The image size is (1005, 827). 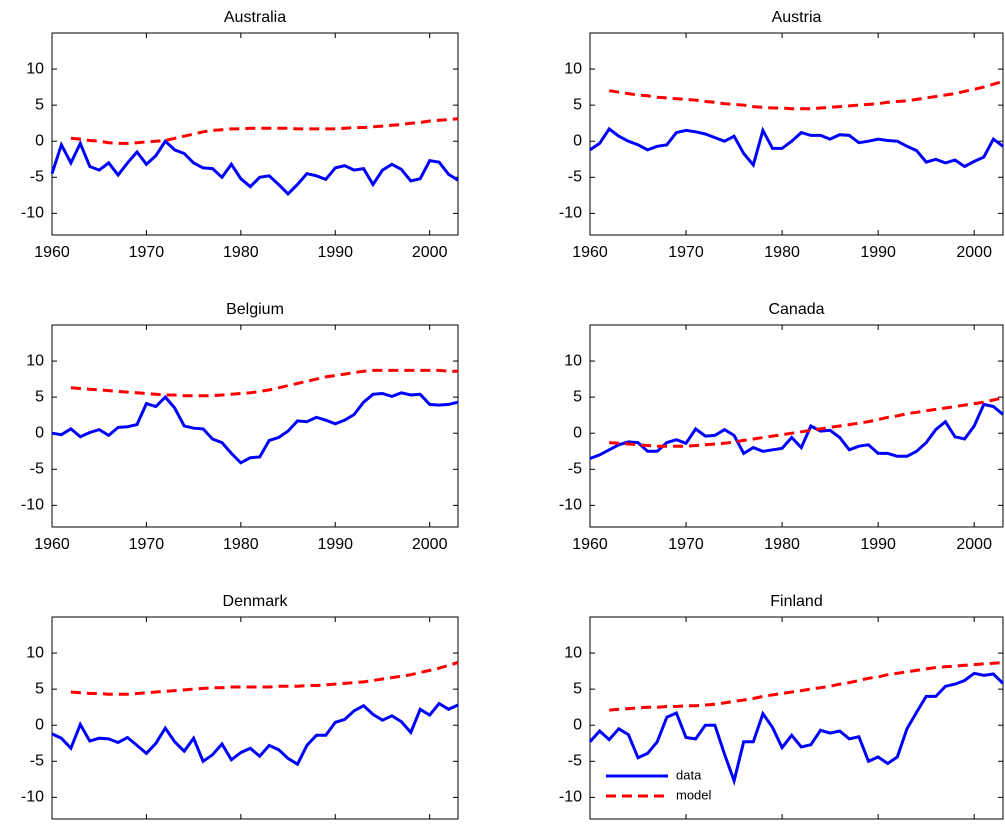 I want to click on legend-box, so click(x=659, y=786).